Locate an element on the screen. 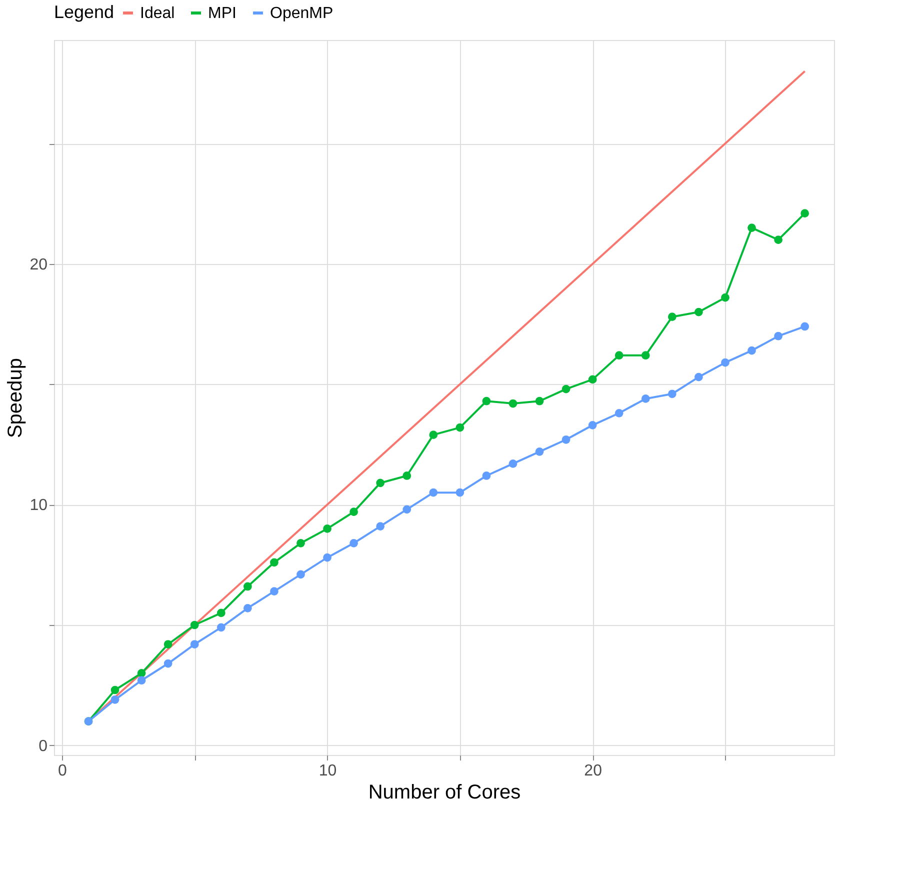 This screenshot has width=905, height=881. x-axis-title: Number of Cores is located at coordinates (444, 793).